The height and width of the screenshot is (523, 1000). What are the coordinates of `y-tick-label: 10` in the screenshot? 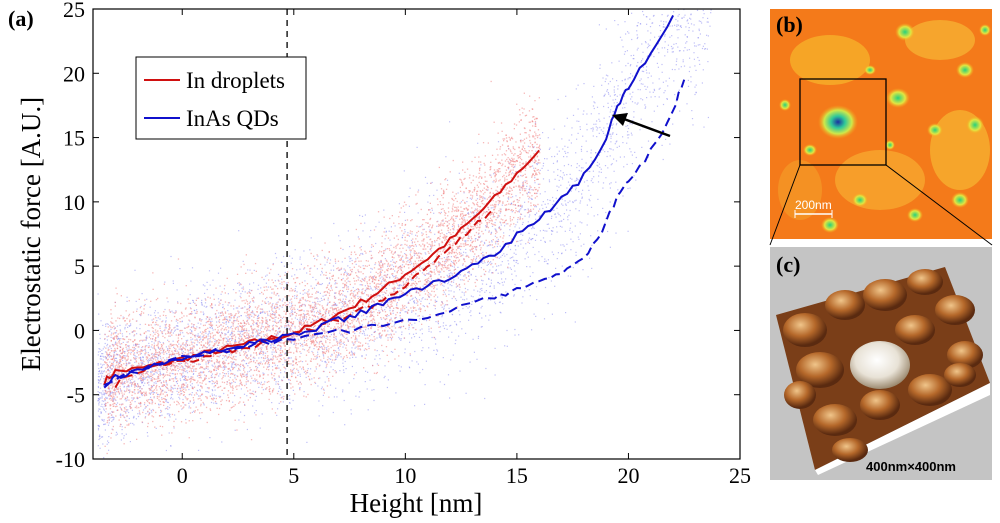 It's located at (74, 202).